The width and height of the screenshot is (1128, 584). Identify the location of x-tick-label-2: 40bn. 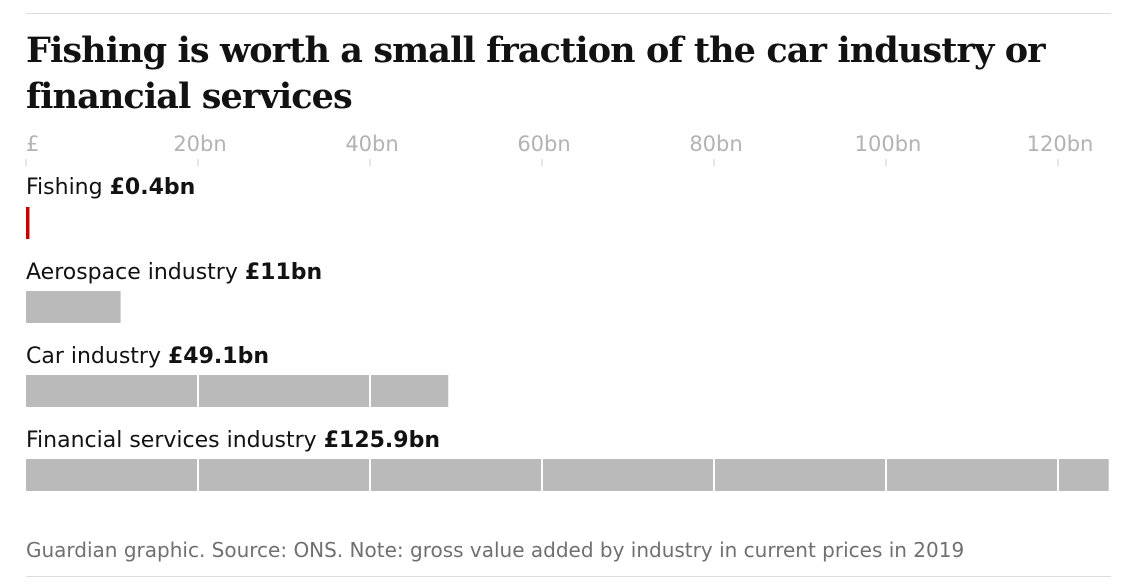
(371, 144).